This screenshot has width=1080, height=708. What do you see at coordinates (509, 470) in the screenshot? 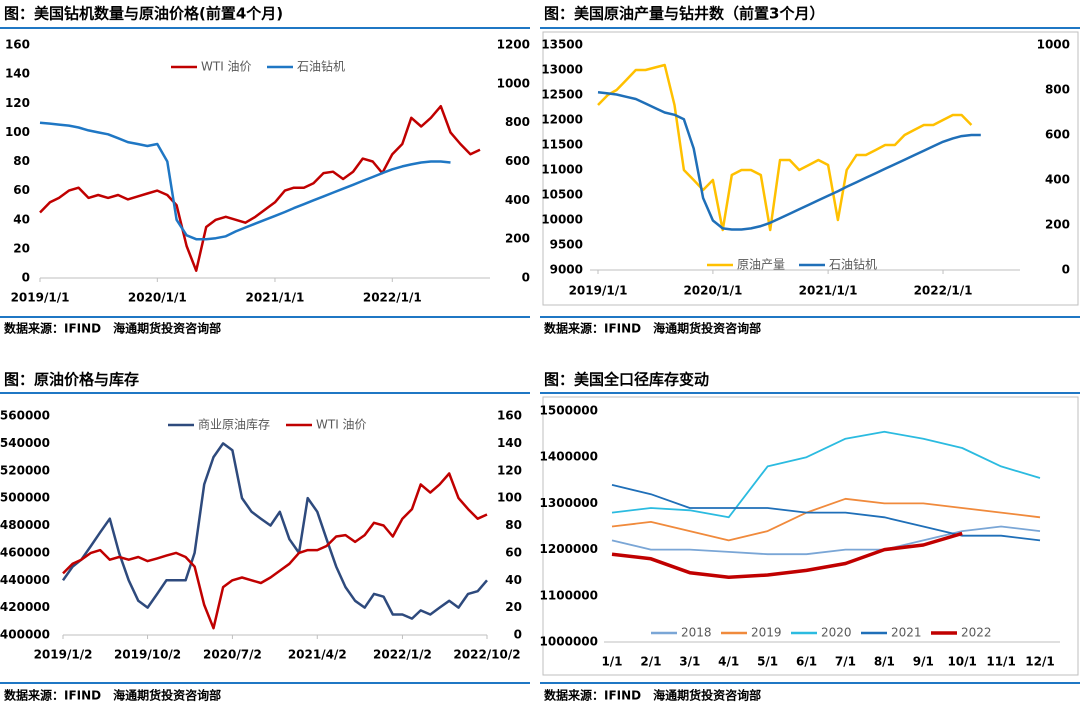
I see `y2-tick-label: 120` at bounding box center [509, 470].